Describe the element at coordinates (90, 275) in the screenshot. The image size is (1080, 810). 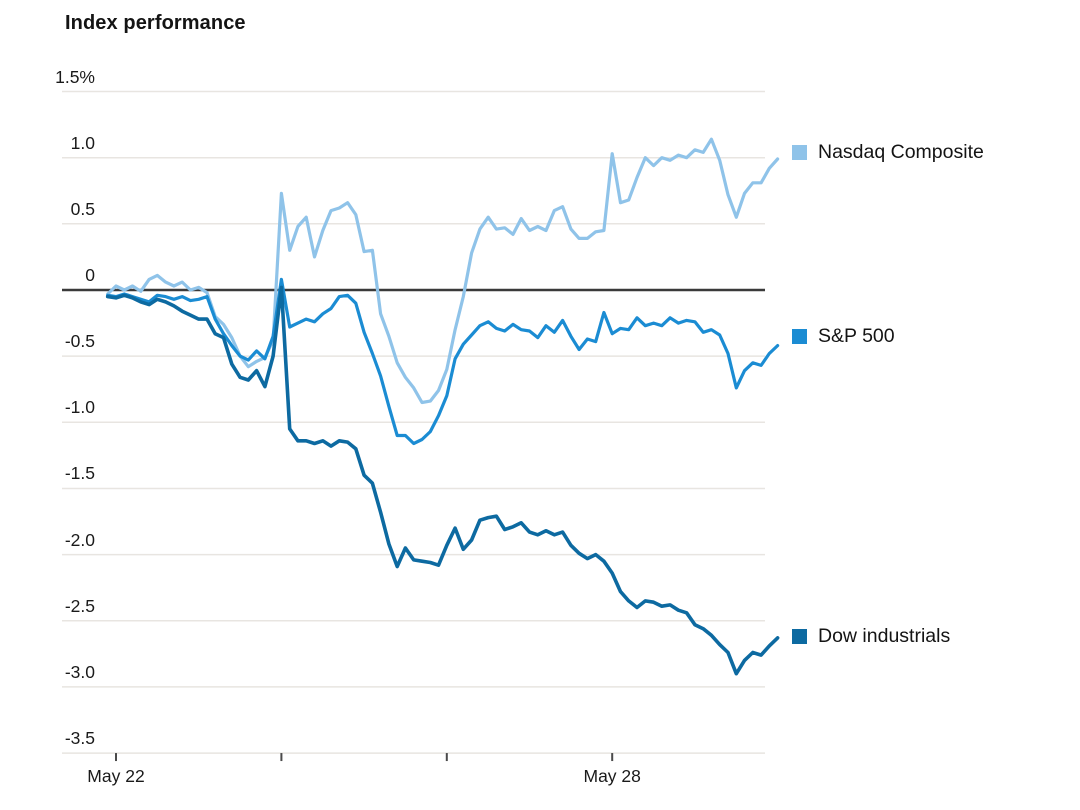
I see `y-axis-label: 0` at that location.